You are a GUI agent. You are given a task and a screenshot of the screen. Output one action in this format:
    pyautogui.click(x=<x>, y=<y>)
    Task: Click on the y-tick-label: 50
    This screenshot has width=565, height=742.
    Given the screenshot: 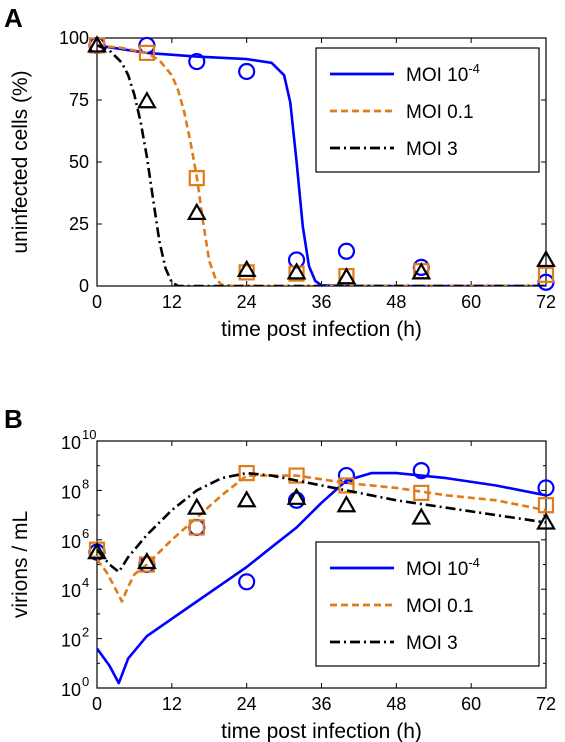 What is the action you would take?
    pyautogui.click(x=79, y=162)
    